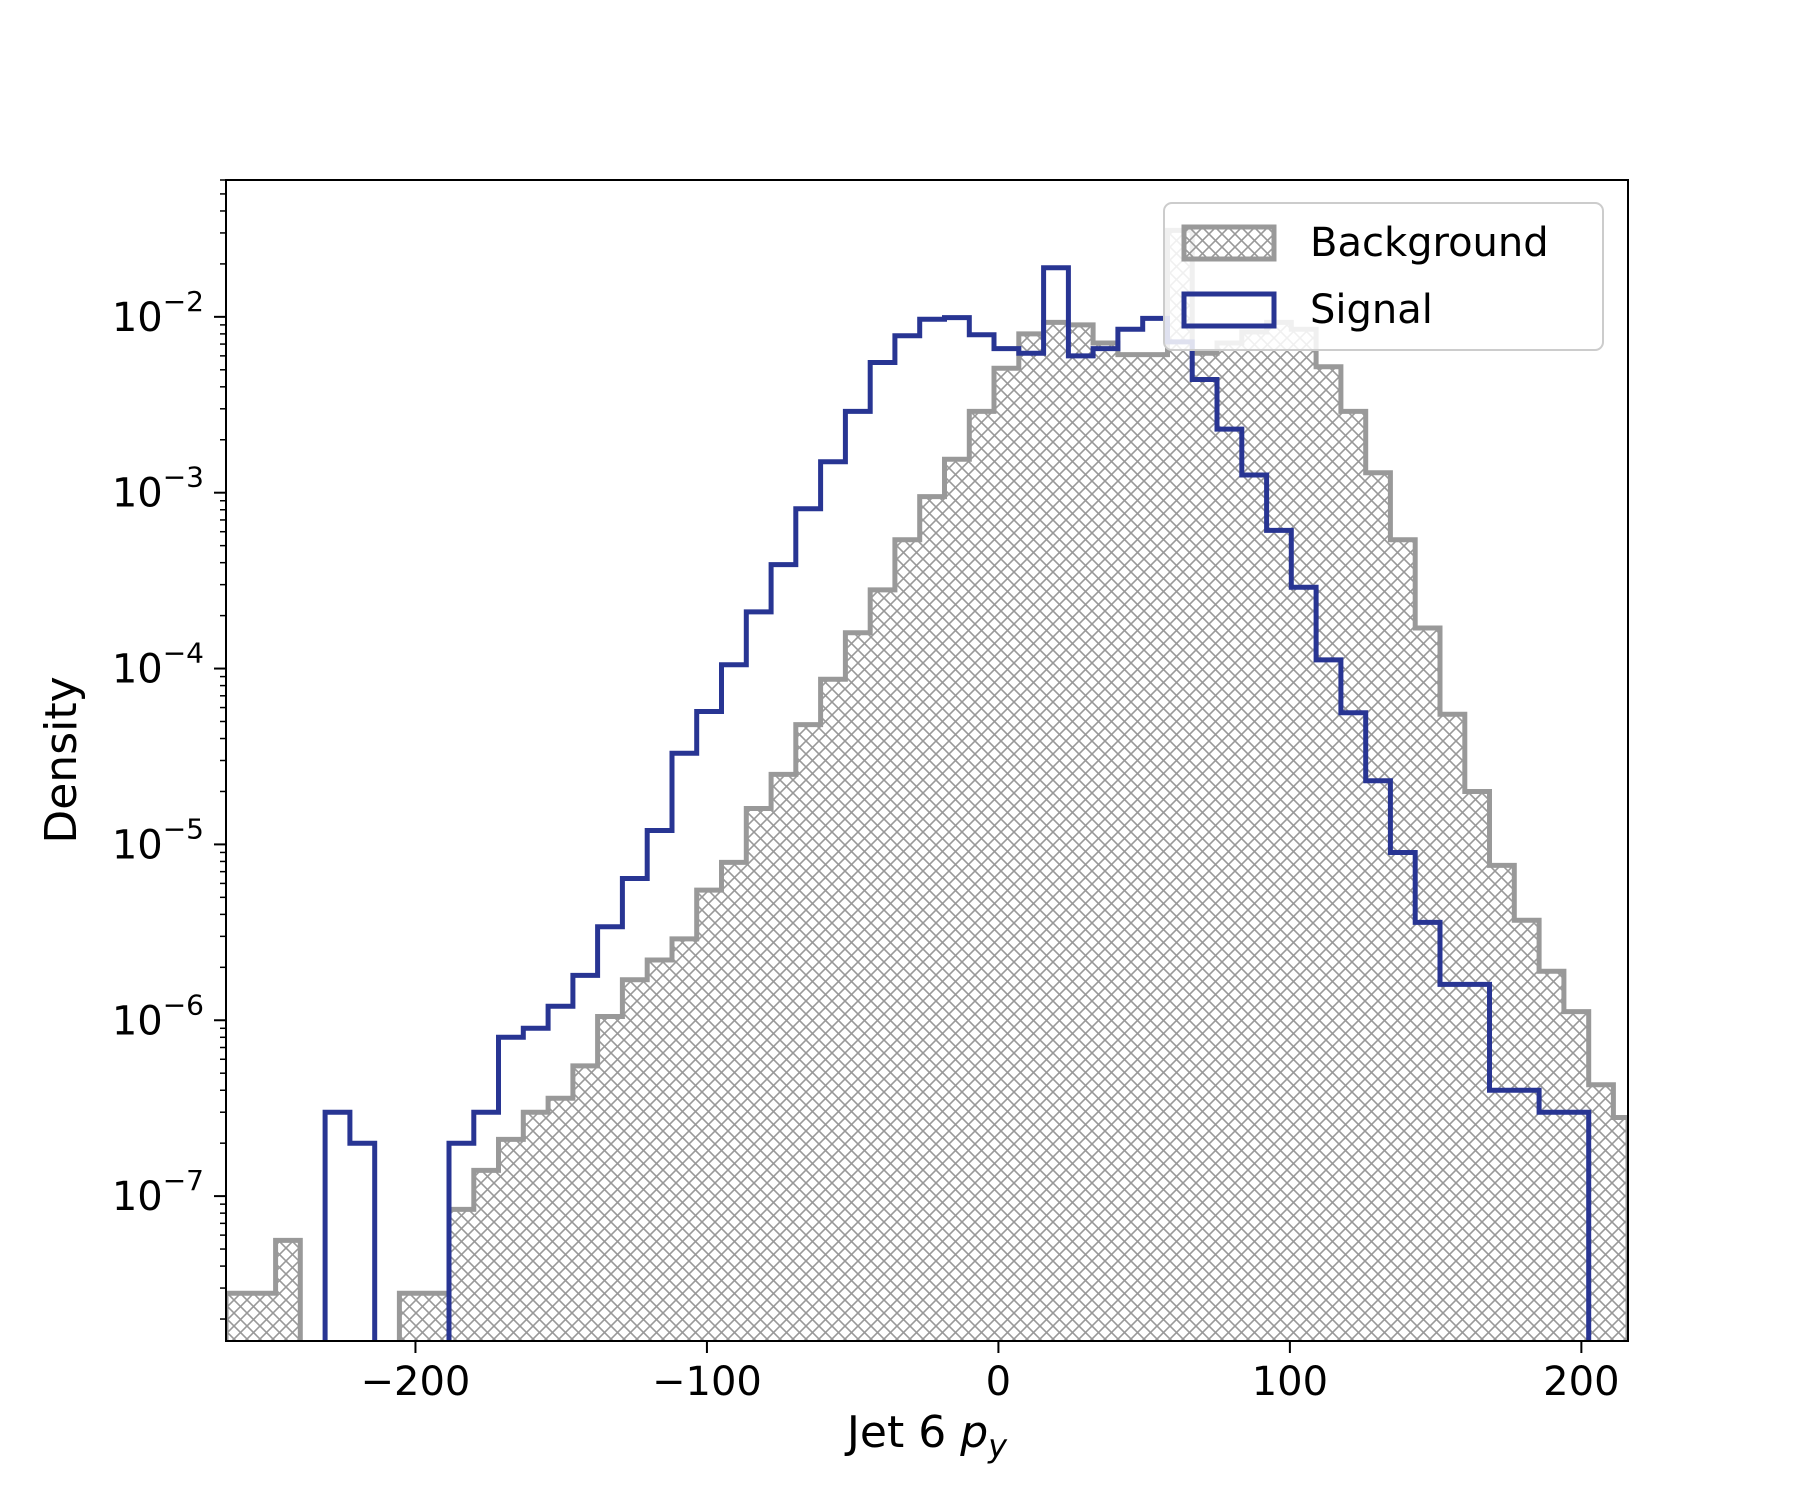 This screenshot has width=1801, height=1500. I want to click on x-tick-label: 100, so click(1290, 1382).